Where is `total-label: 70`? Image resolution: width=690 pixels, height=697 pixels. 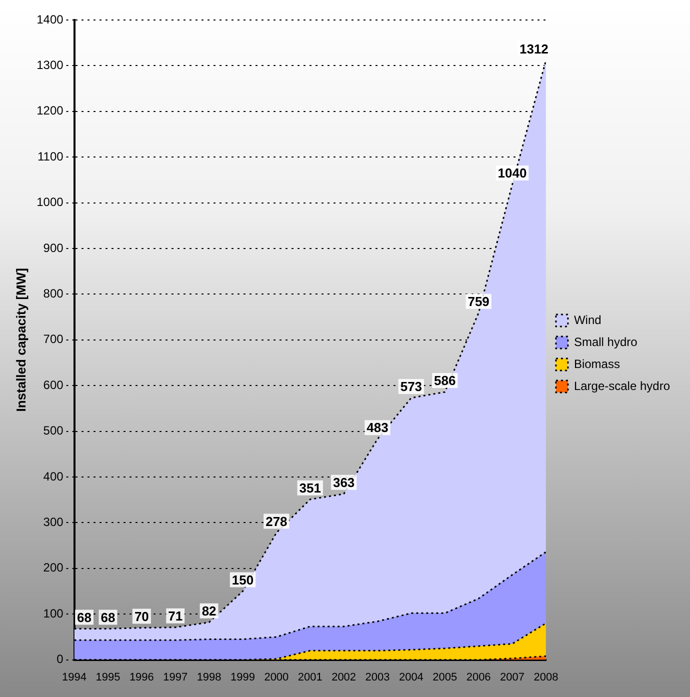
total-label: 70 is located at coordinates (141, 616).